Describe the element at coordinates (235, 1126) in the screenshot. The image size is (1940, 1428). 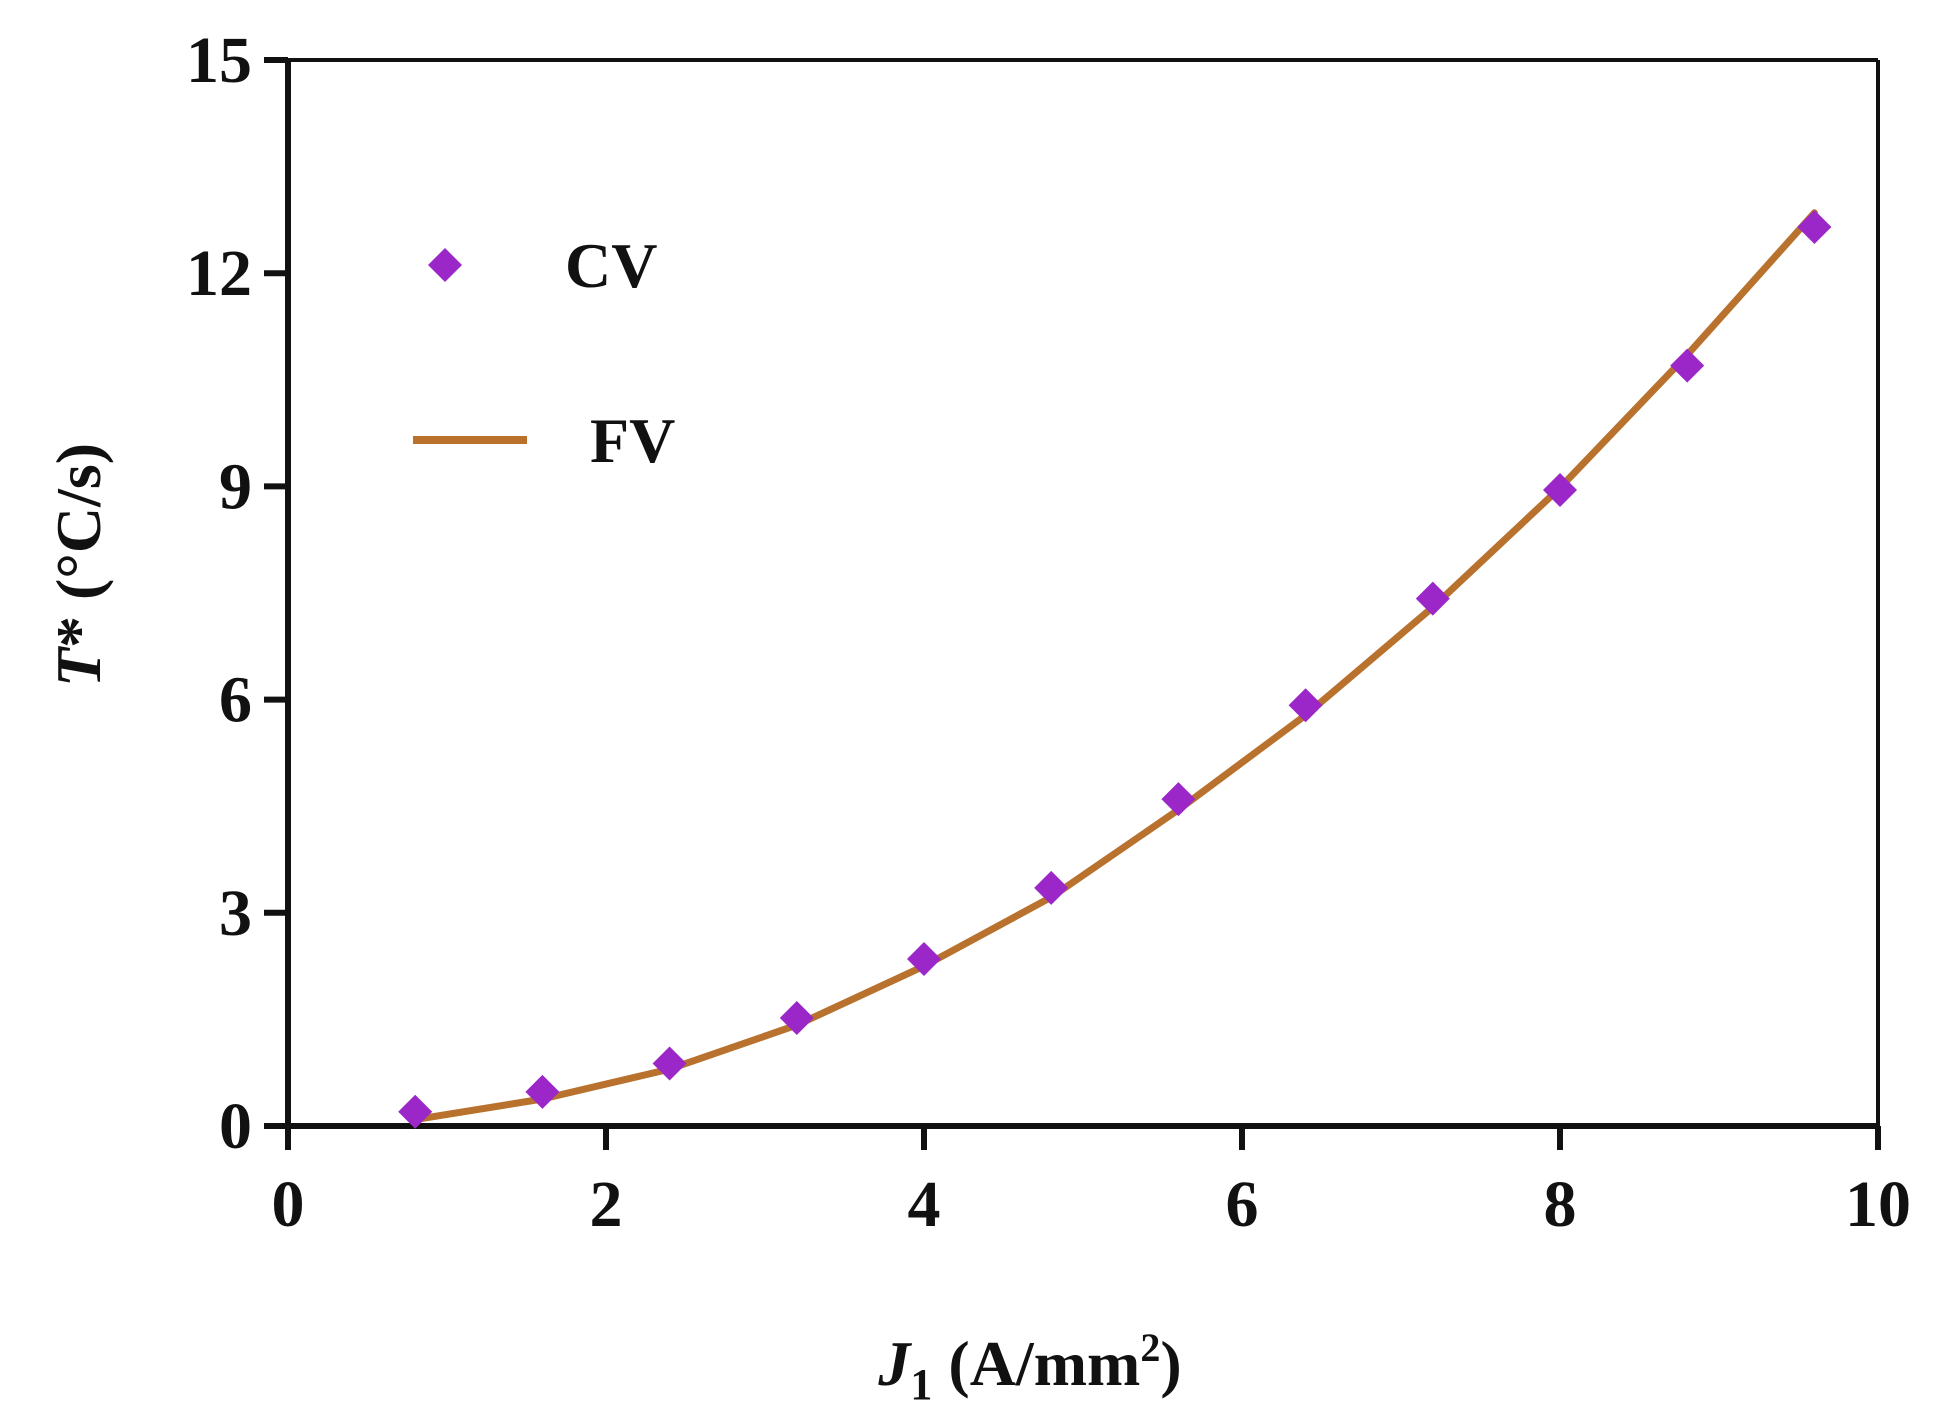
I see `y-tick-label: 0` at that location.